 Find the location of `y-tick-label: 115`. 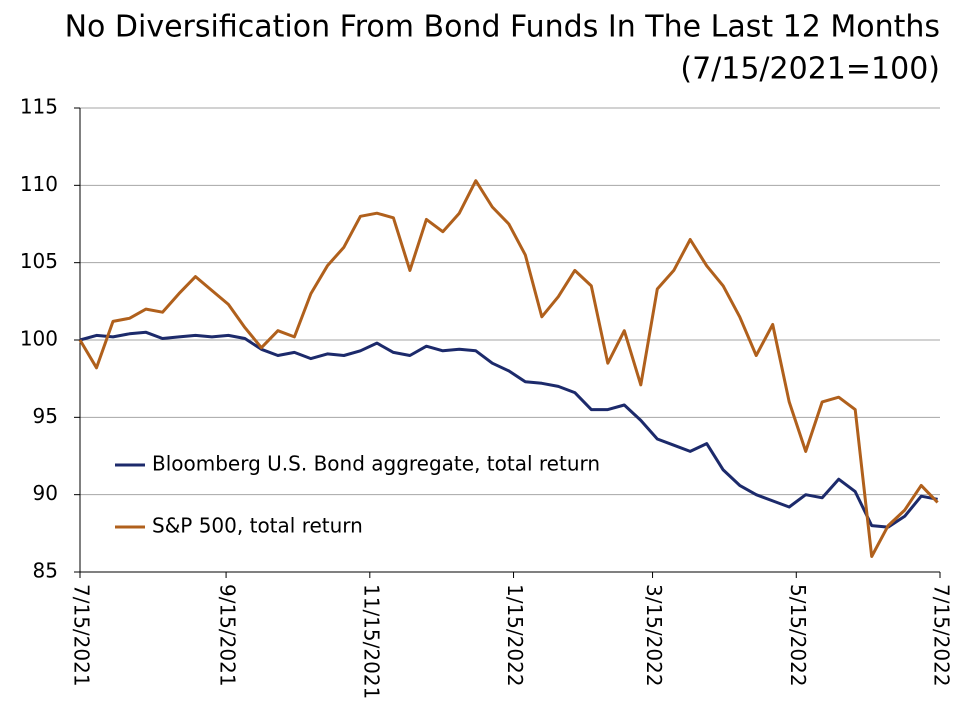

y-tick-label: 115 is located at coordinates (39, 107).